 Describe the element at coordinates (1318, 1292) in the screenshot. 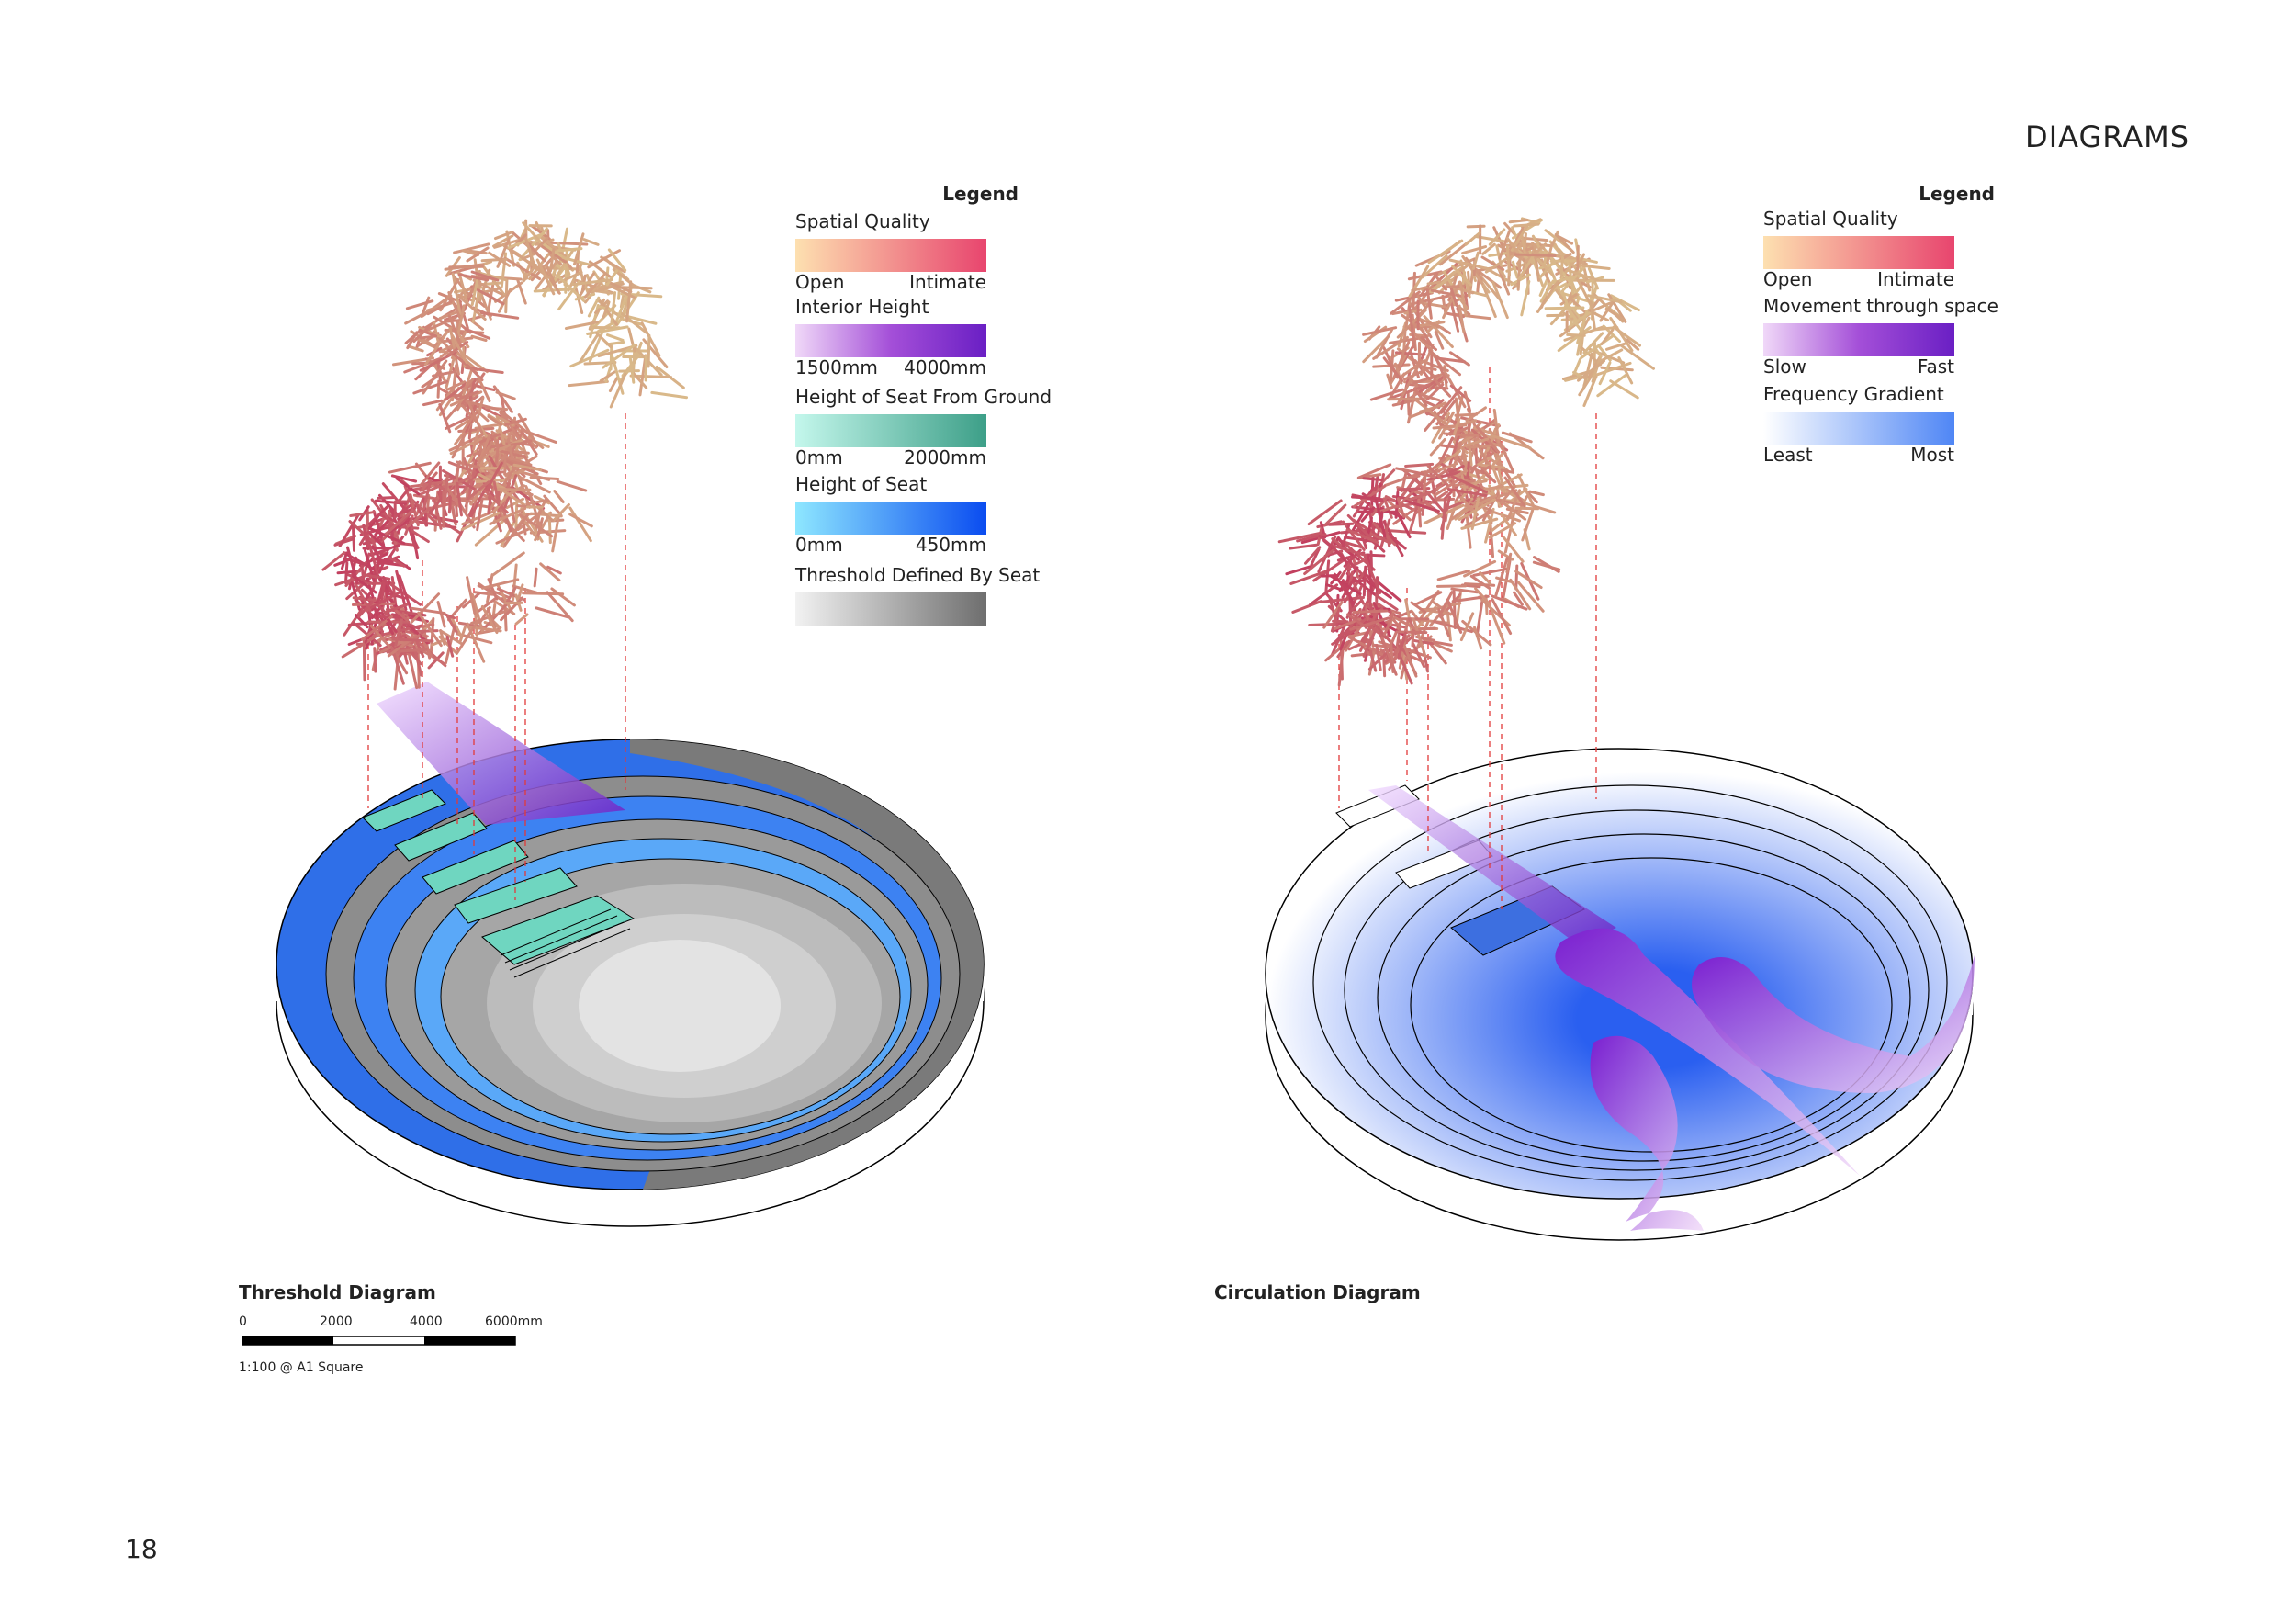

I see `diagram-title: Circulation Diagram` at that location.